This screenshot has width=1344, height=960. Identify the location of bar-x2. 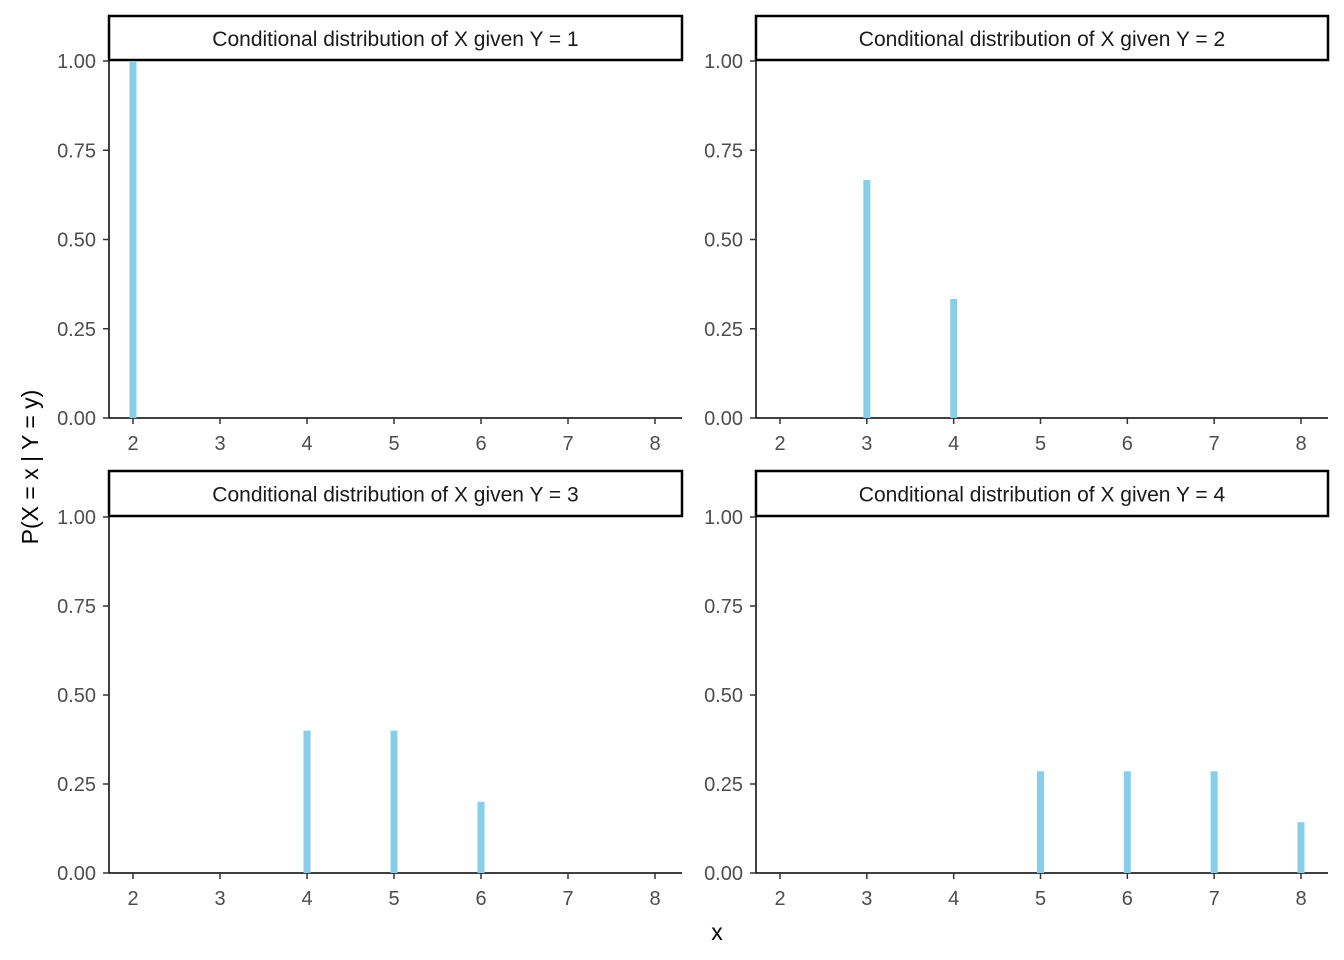
(133, 239).